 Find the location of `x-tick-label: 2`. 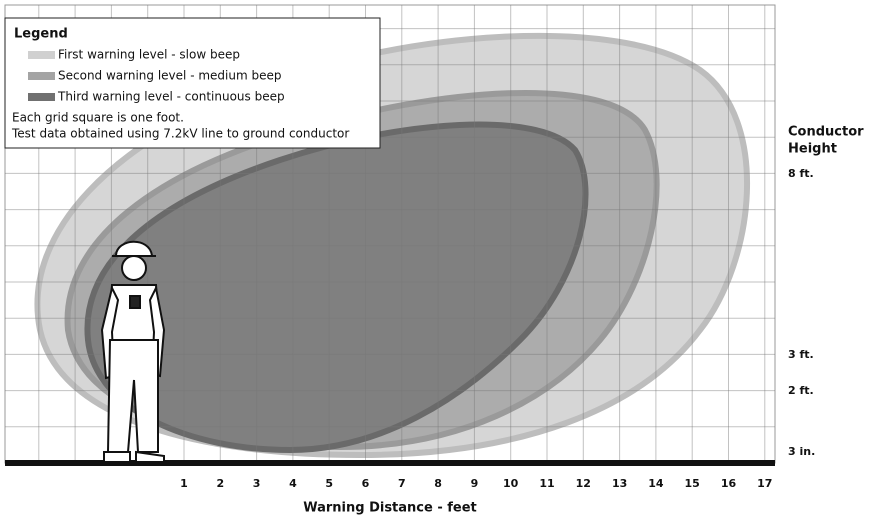

x-tick-label: 2 is located at coordinates (220, 483).